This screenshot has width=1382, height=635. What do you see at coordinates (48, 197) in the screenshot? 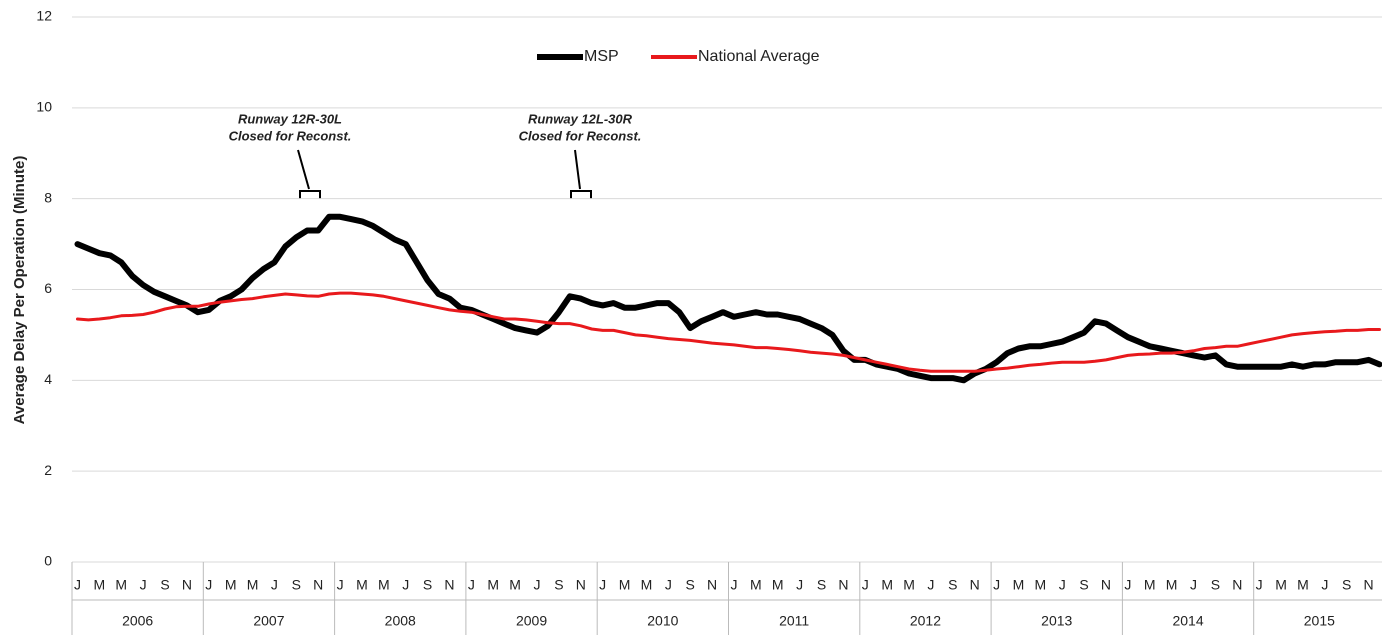
I see `y-tick-label: 8` at bounding box center [48, 197].